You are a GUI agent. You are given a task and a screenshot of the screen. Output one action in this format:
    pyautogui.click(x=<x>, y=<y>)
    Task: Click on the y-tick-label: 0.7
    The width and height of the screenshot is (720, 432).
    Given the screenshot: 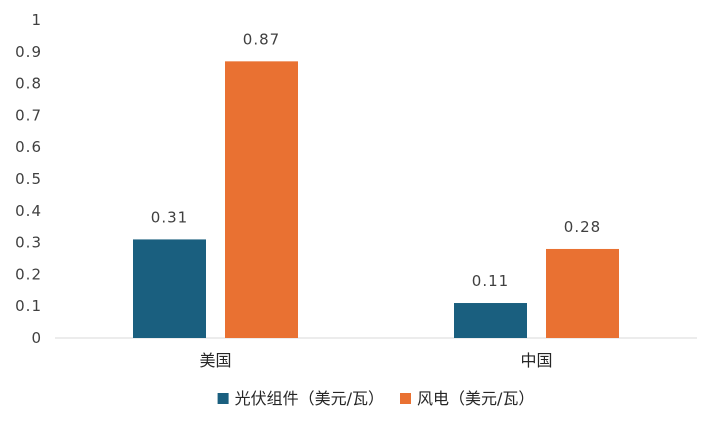 What is the action you would take?
    pyautogui.click(x=28, y=115)
    